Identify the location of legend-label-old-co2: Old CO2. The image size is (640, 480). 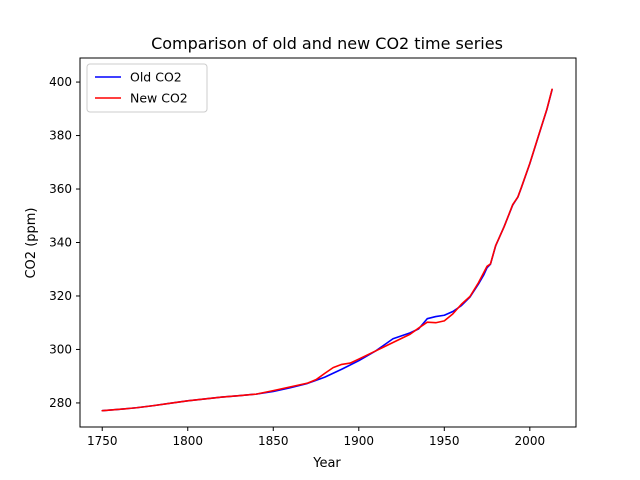
(156, 77).